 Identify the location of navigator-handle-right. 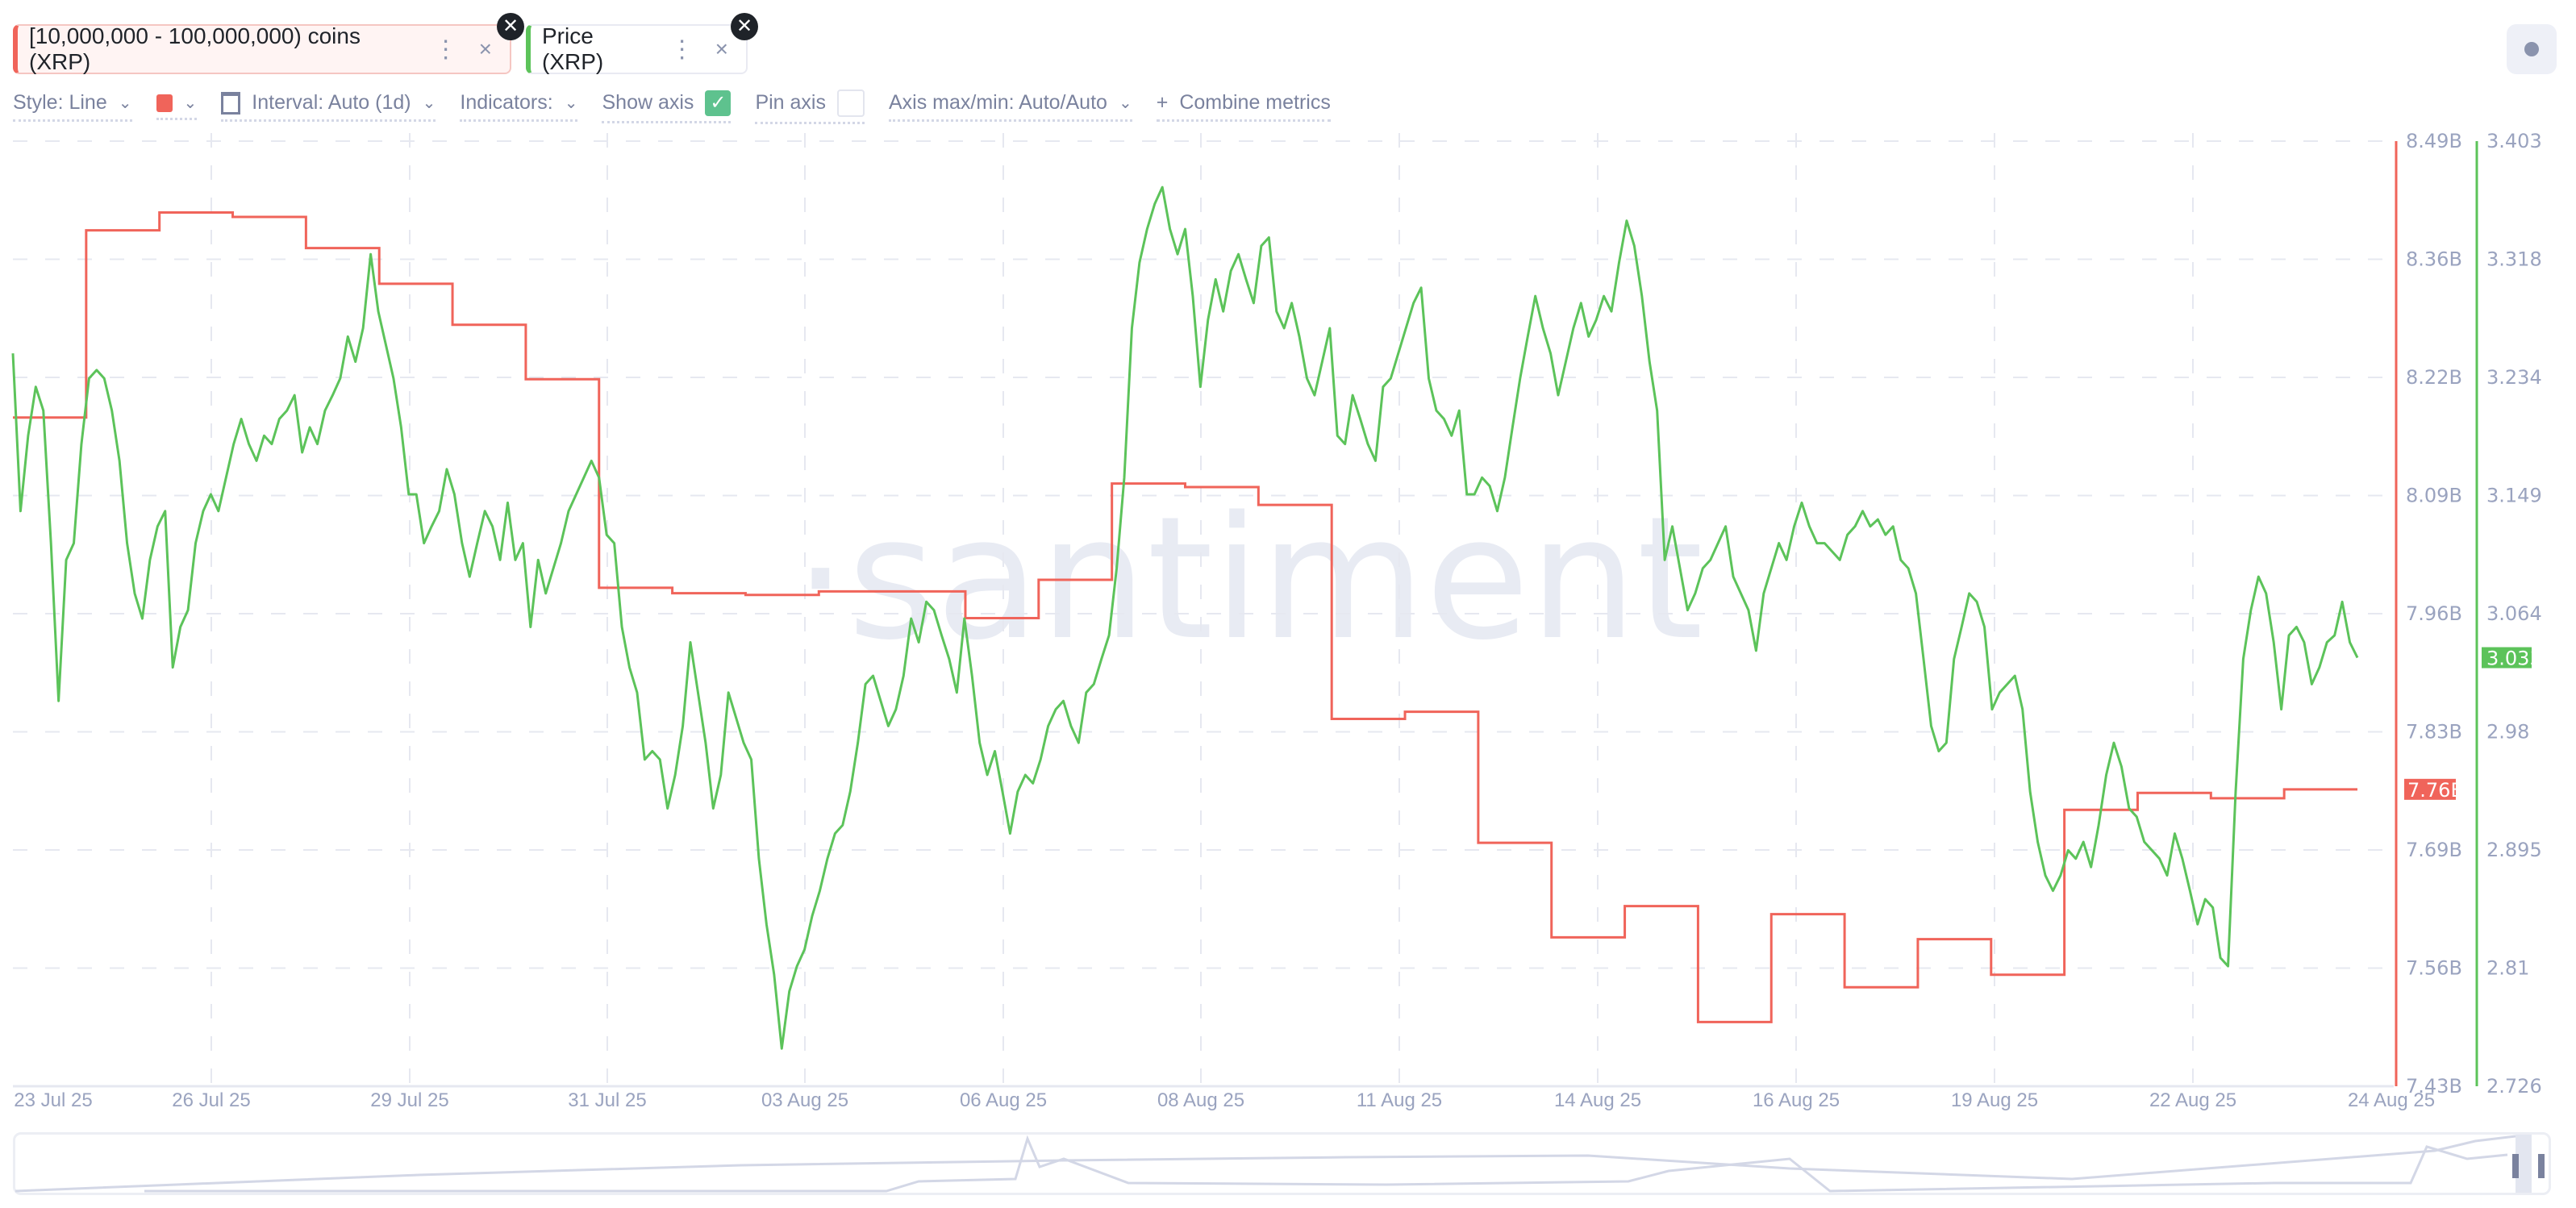
(2541, 1166).